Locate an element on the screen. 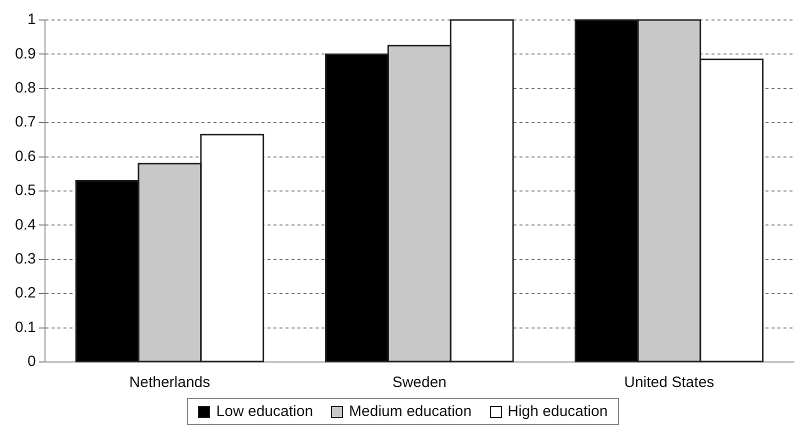 Image resolution: width=806 pixels, height=443 pixels. y-tick-label: 0 is located at coordinates (32, 361).